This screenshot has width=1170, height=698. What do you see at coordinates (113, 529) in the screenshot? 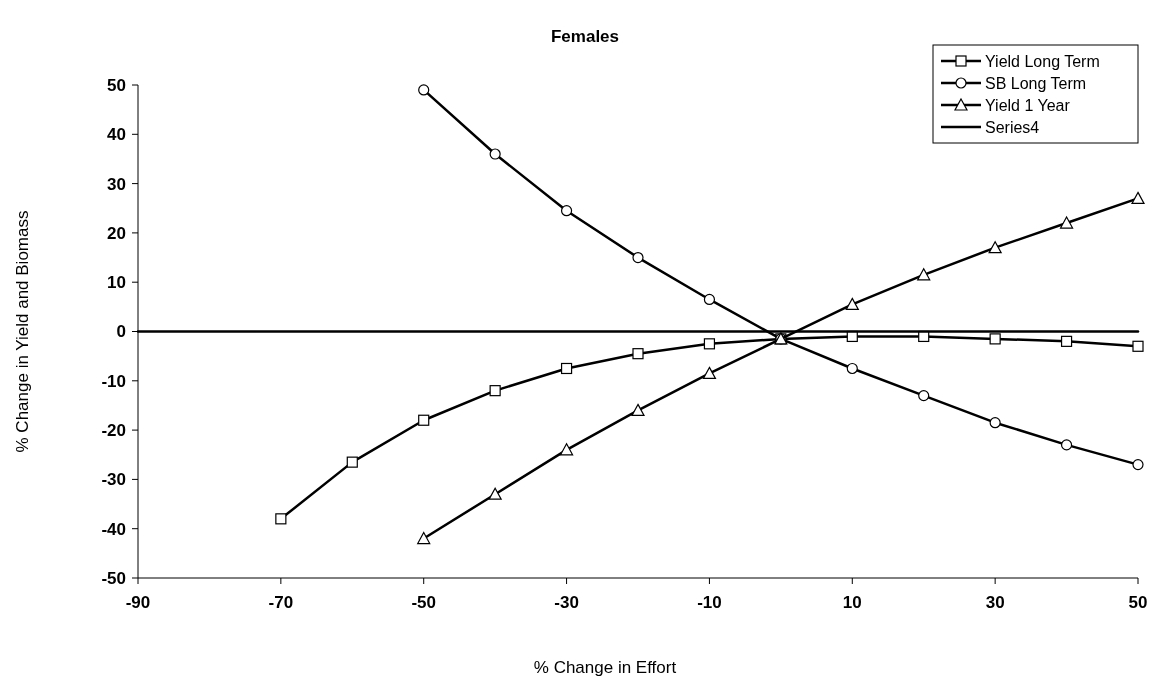
I see `y-tick-label: -40` at bounding box center [113, 529].